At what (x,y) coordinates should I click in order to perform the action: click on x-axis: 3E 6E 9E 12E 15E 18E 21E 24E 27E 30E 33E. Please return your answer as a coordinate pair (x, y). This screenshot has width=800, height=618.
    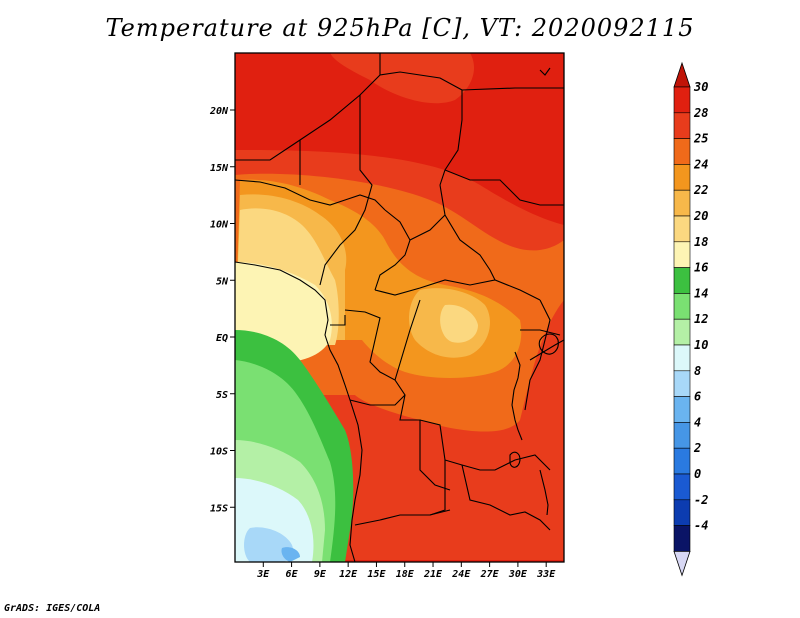
    Looking at the image, I should click on (406, 571).